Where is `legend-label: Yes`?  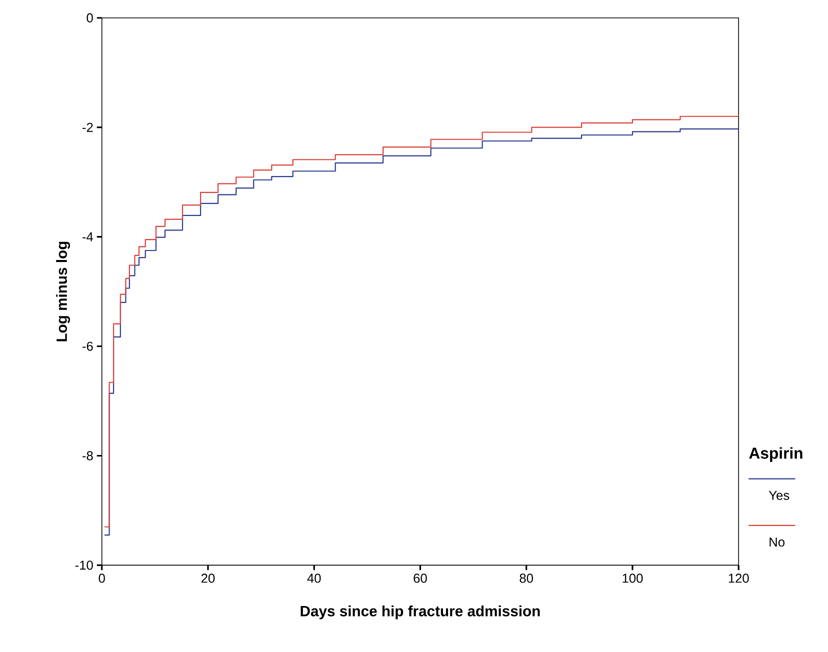
legend-label: Yes is located at coordinates (779, 495).